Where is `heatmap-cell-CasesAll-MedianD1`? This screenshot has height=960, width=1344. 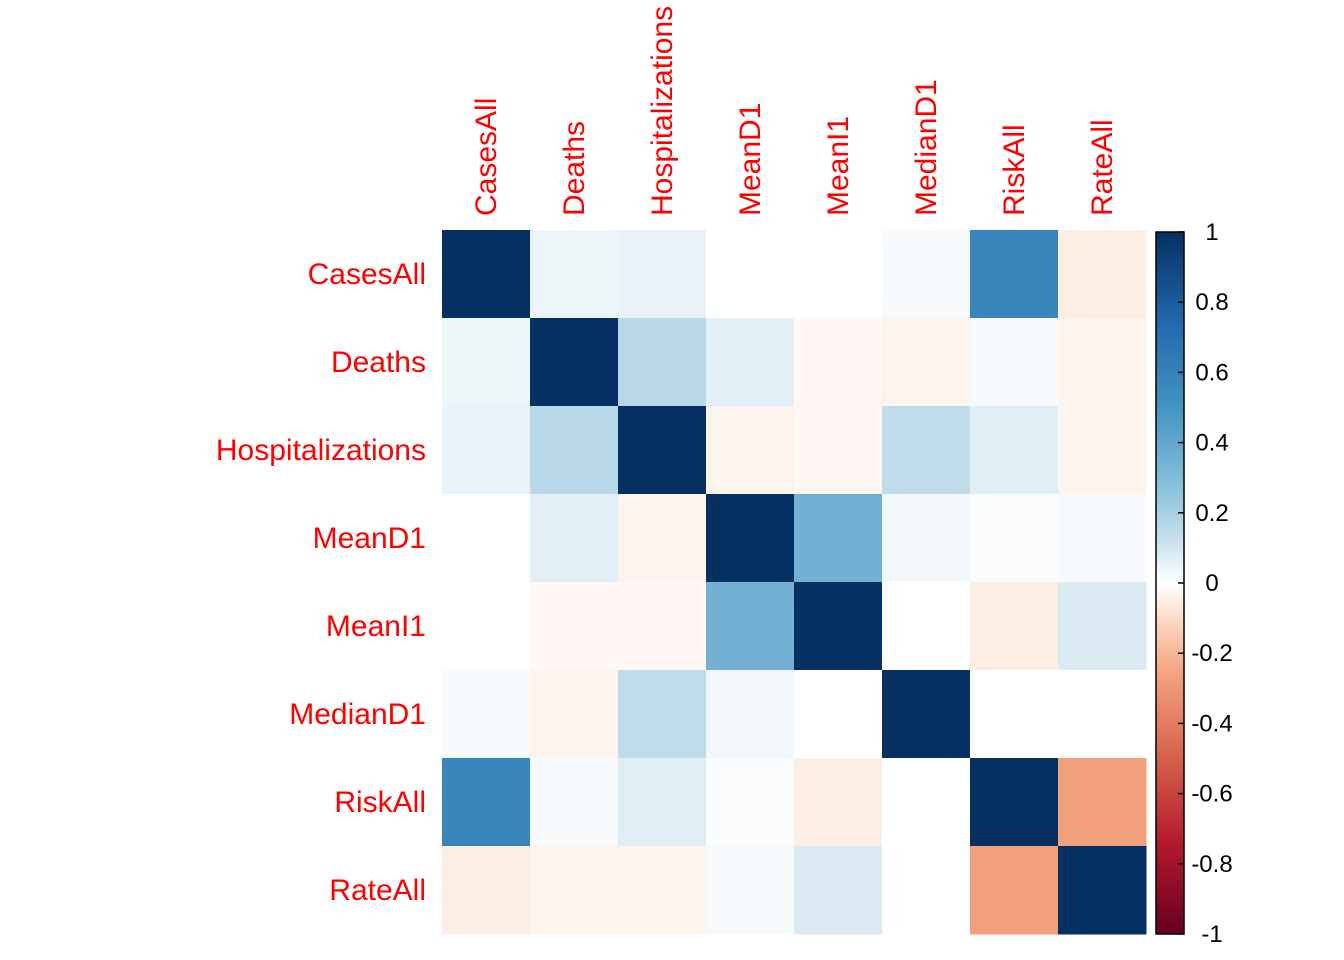
heatmap-cell-CasesAll-MedianD1 is located at coordinates (926, 274).